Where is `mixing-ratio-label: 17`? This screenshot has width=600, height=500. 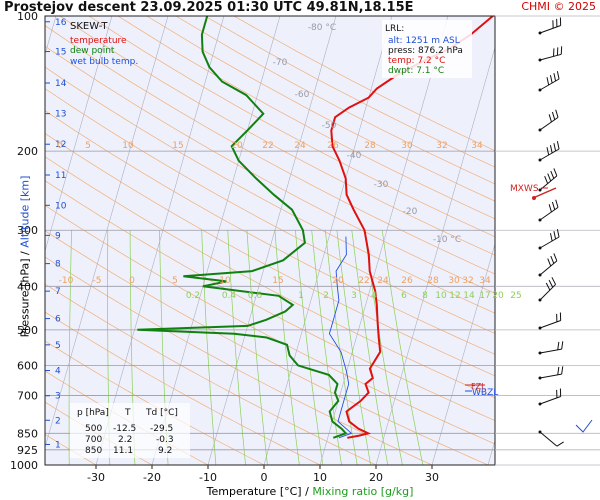 mixing-ratio-label: 17 is located at coordinates (484, 296).